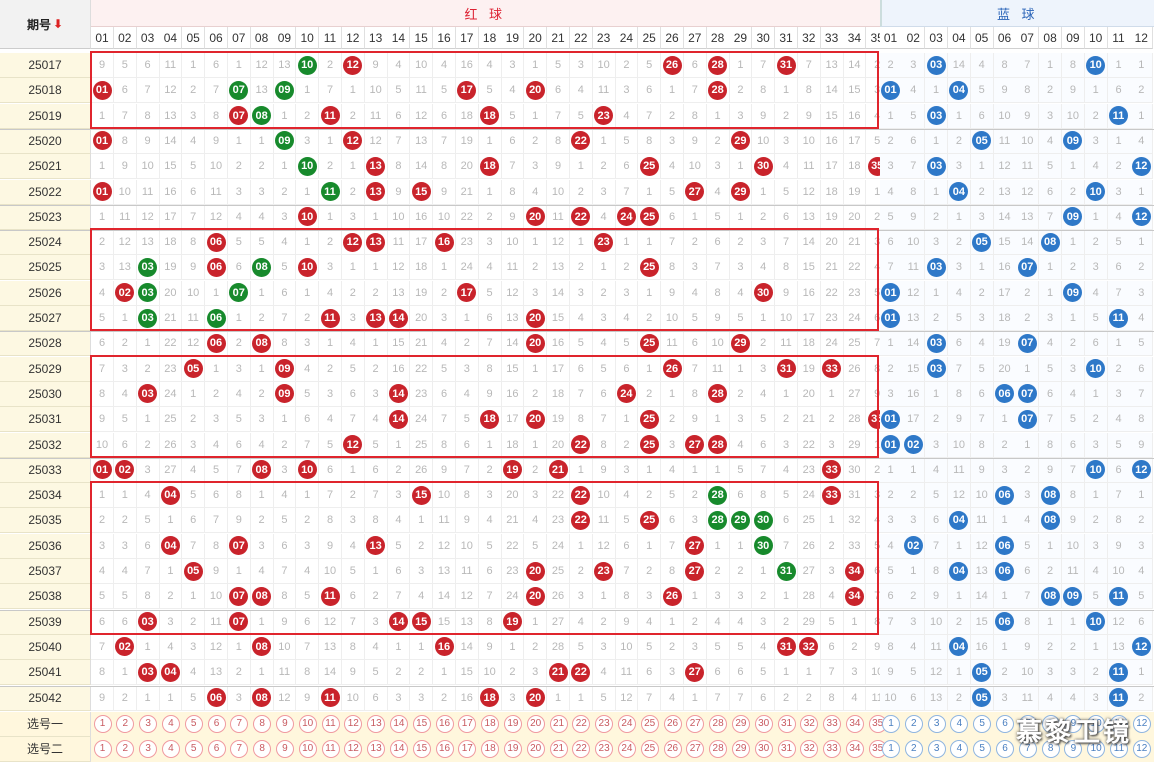 Image resolution: width=1154 pixels, height=769 pixels. I want to click on select-red-03: 3, so click(148, 724).